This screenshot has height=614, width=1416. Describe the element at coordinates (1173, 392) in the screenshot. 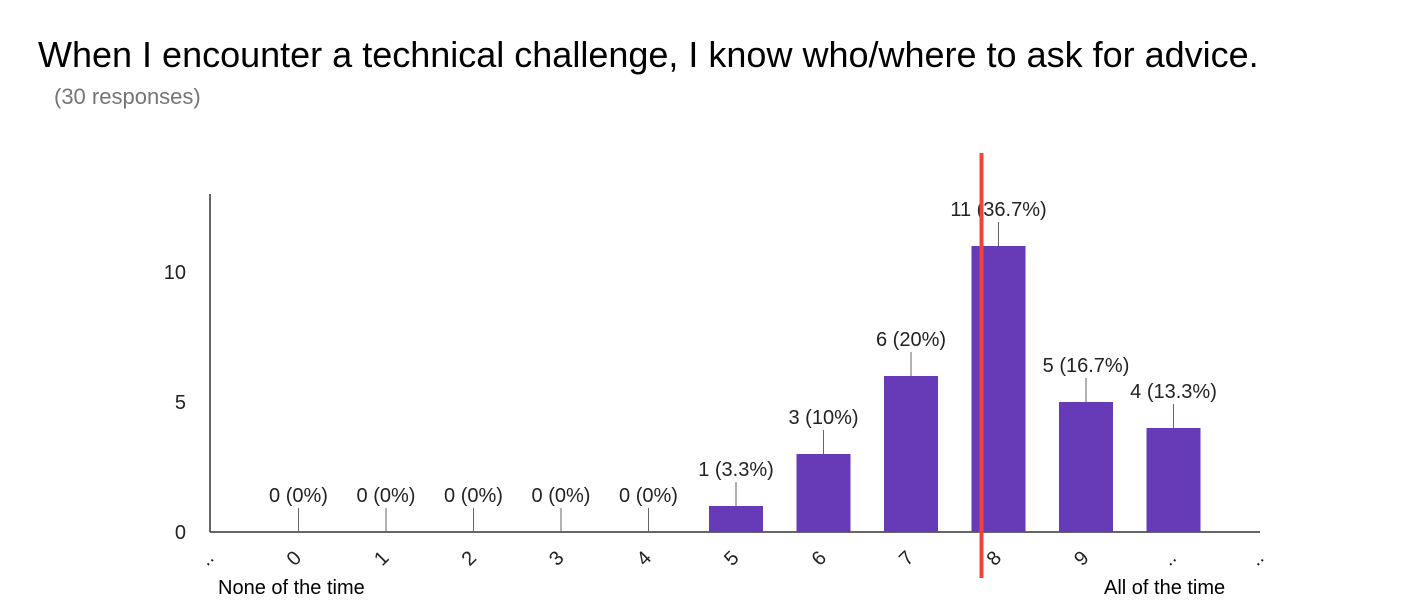

I see `data-label: 4 (13.3%)` at that location.